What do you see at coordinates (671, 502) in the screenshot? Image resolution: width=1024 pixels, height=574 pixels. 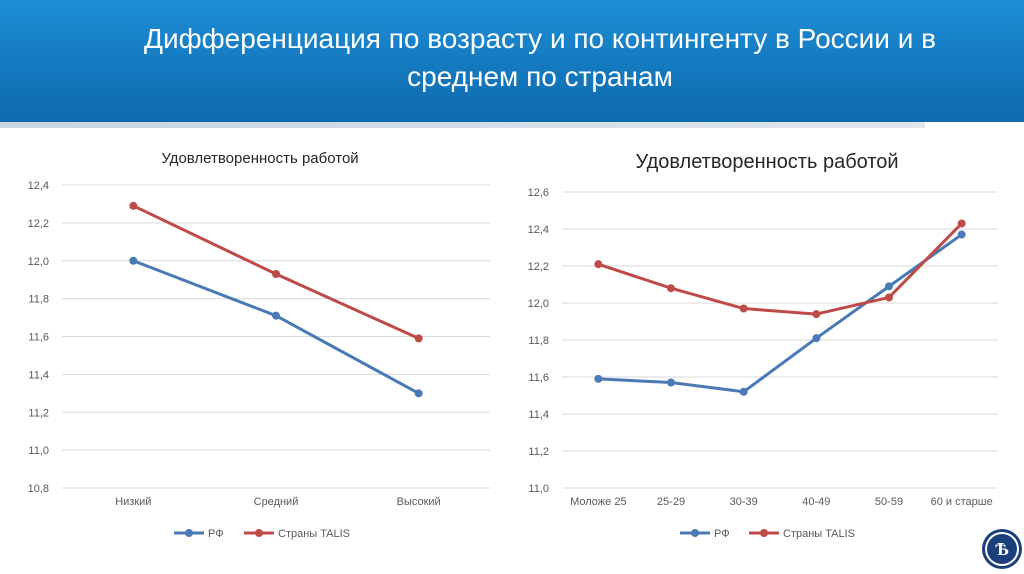 I see `x-tick-label: 25-29` at bounding box center [671, 502].